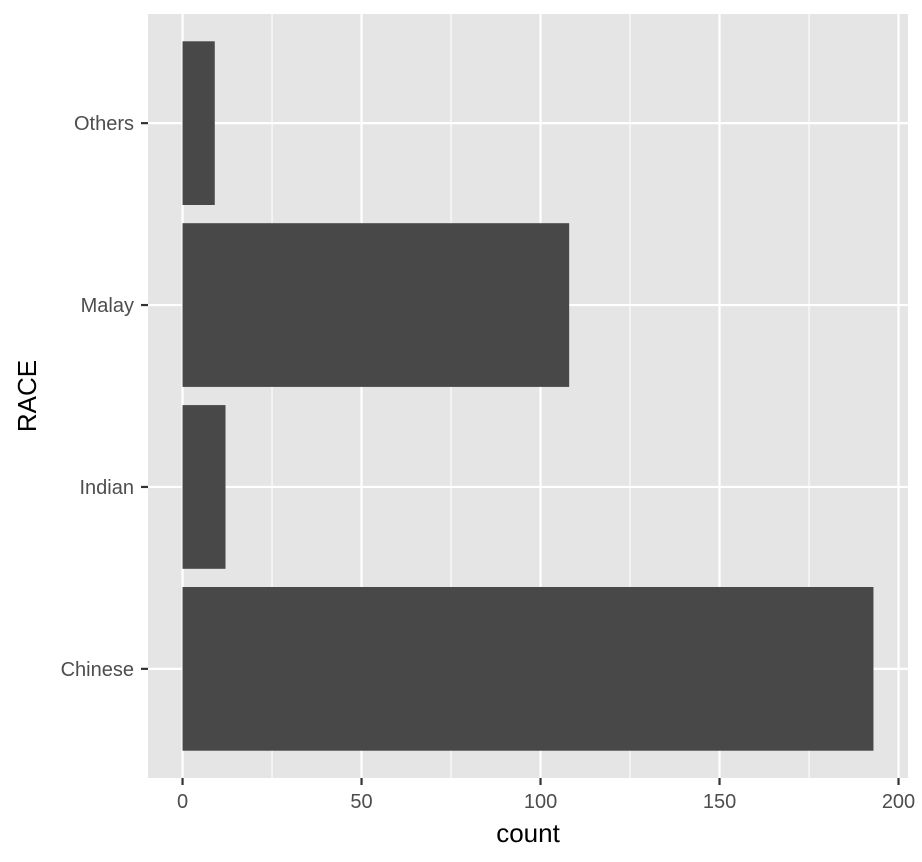  Describe the element at coordinates (198, 123) in the screenshot. I see `bar-others` at that location.